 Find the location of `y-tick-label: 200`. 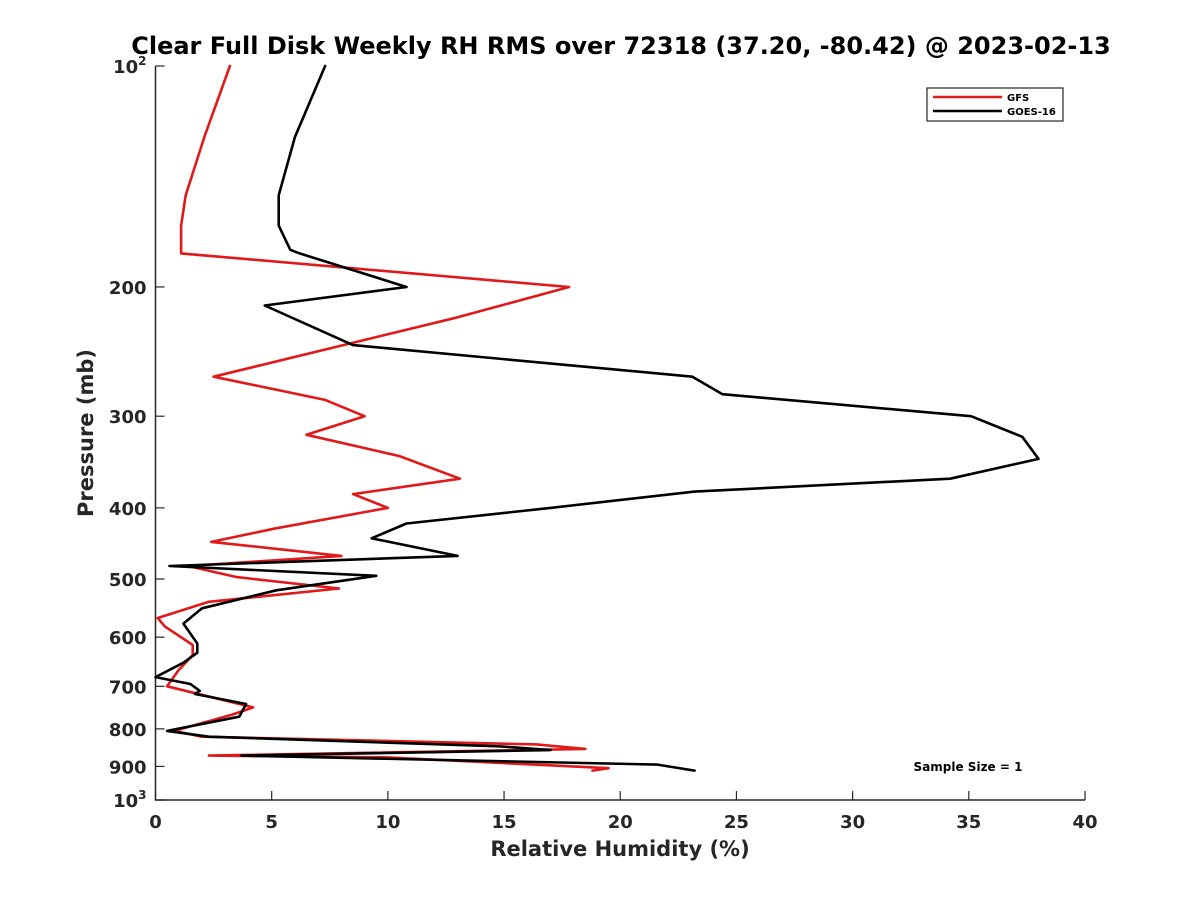

y-tick-label: 200 is located at coordinates (128, 288).